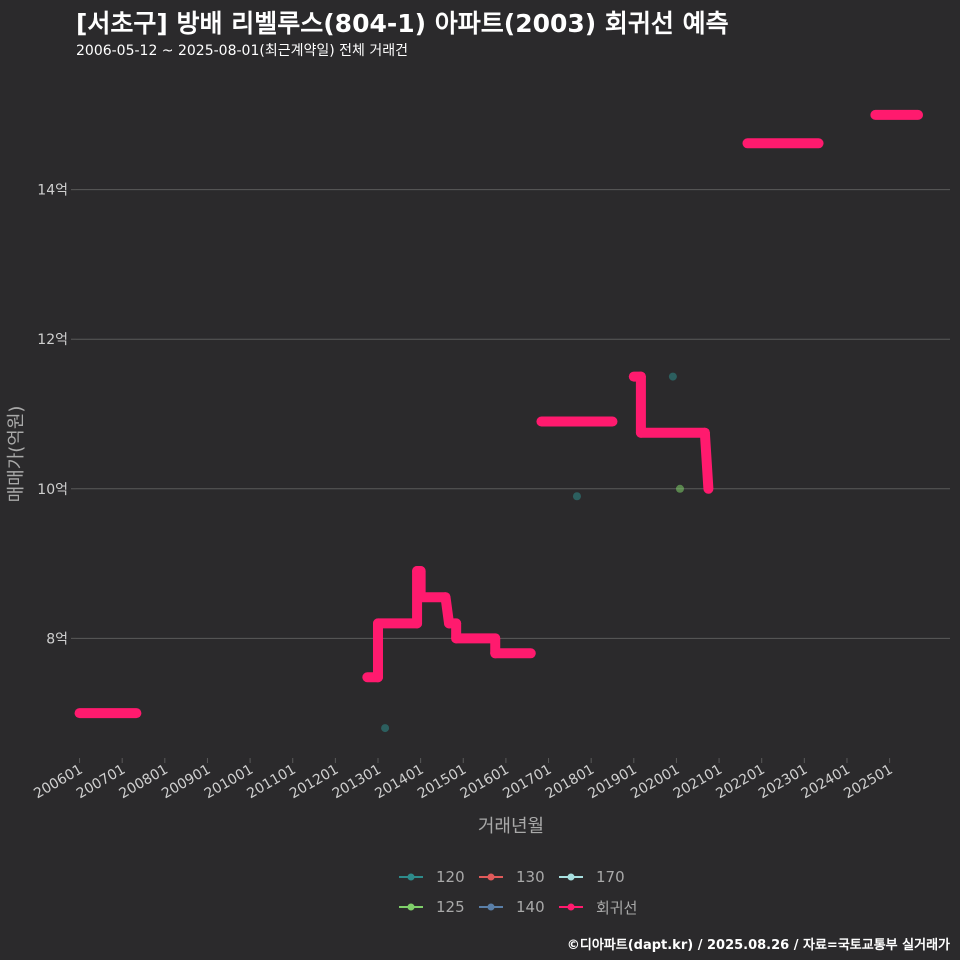  I want to click on legend-item: 140, so click(518, 907).